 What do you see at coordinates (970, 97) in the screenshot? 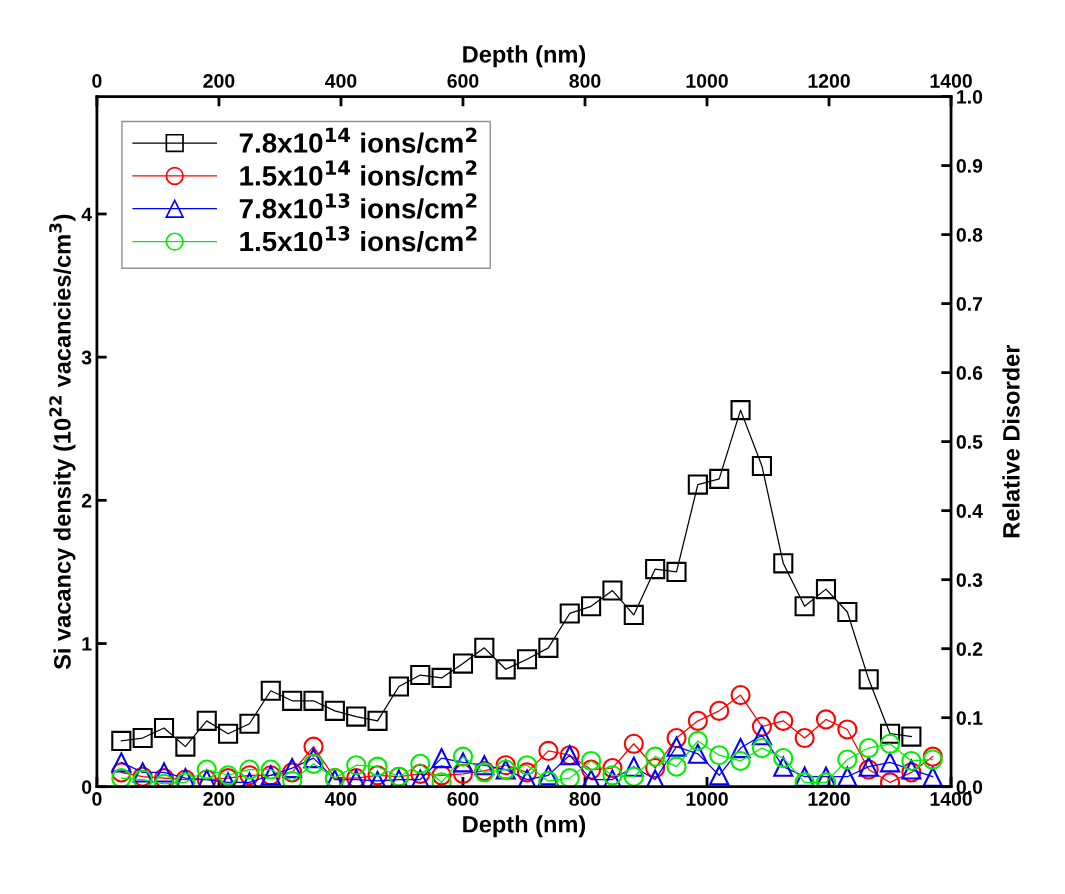
I see `y2-tick-label: 1.0` at bounding box center [970, 97].